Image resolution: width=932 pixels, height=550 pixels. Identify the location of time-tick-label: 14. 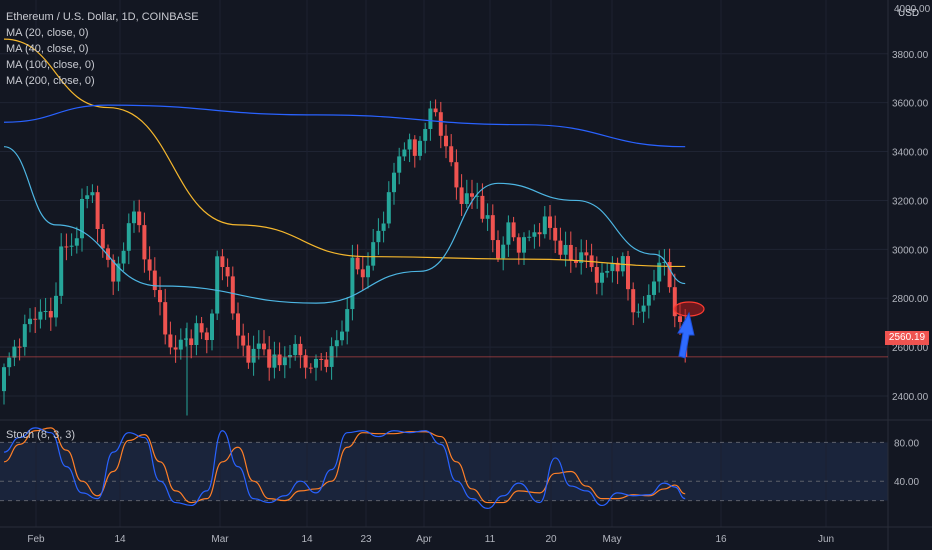
(307, 539).